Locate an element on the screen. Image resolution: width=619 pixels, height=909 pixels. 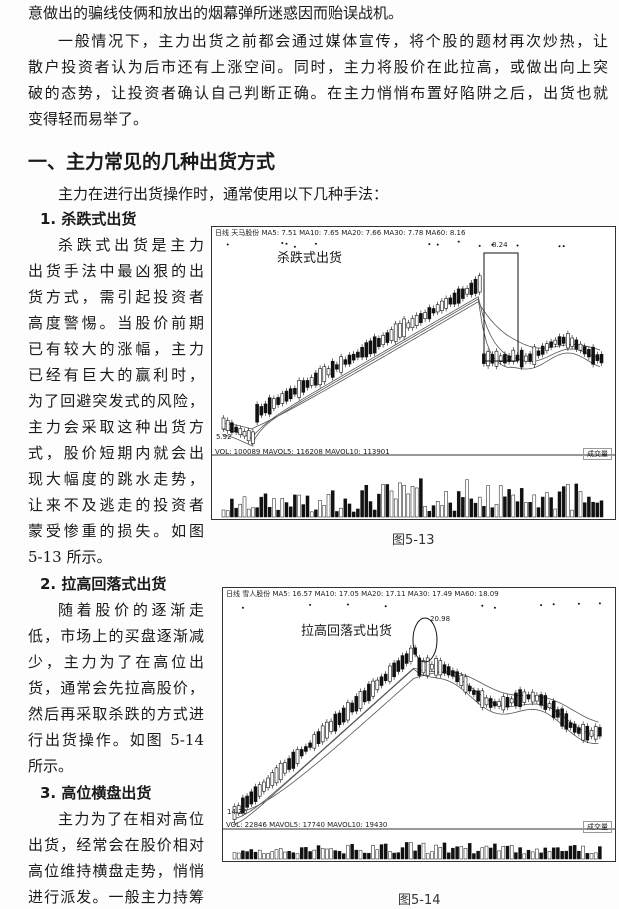
volume-header: VOL: 22846 MAVOL5: 17740 MAVOL10: 19430 is located at coordinates (307, 825).